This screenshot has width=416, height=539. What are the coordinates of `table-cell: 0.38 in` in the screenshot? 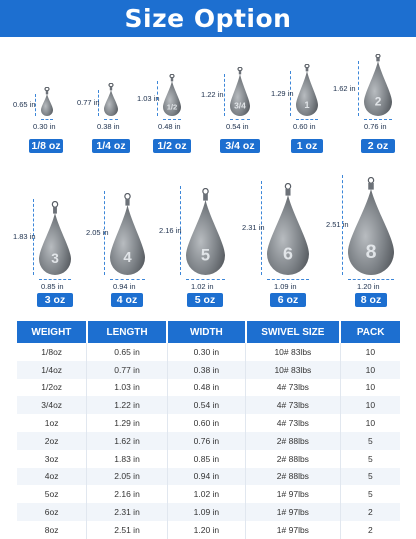 It's located at (207, 369).